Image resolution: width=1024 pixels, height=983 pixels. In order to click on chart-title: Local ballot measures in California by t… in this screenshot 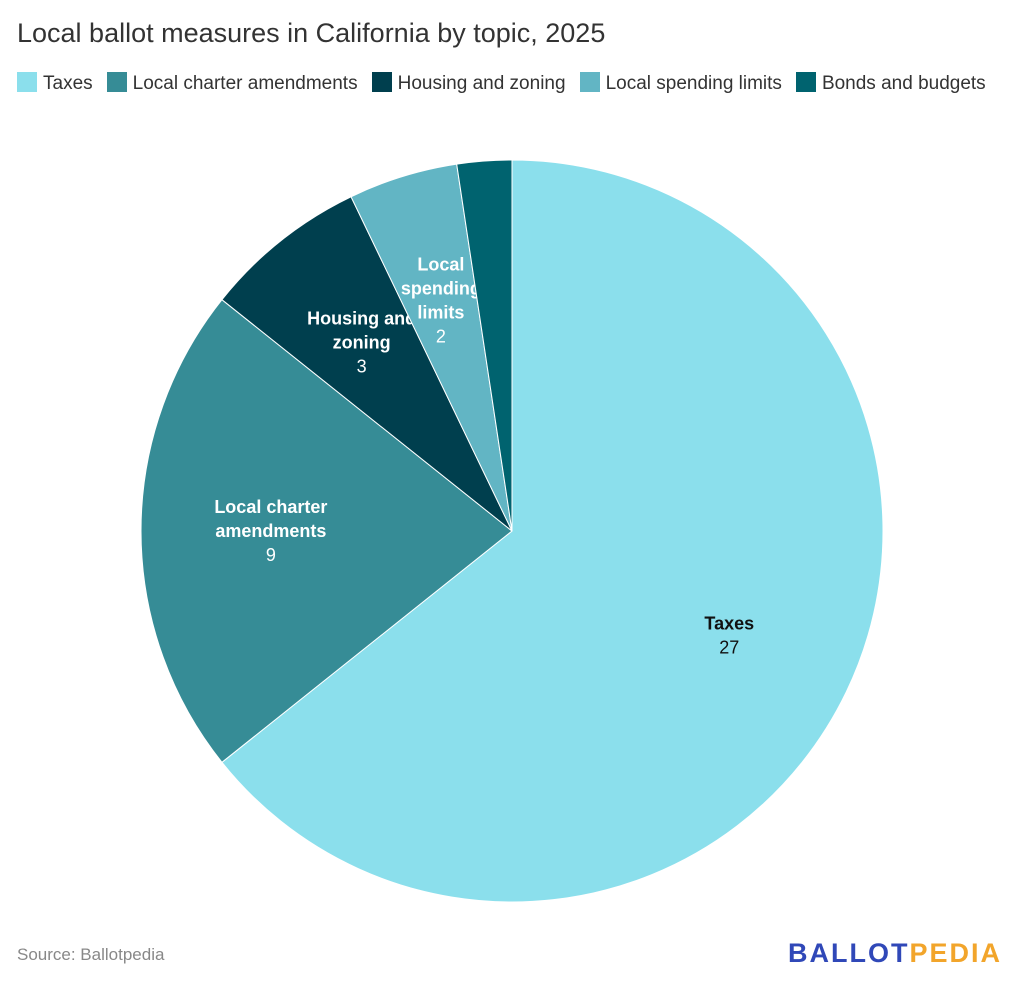, I will do `click(311, 33)`.